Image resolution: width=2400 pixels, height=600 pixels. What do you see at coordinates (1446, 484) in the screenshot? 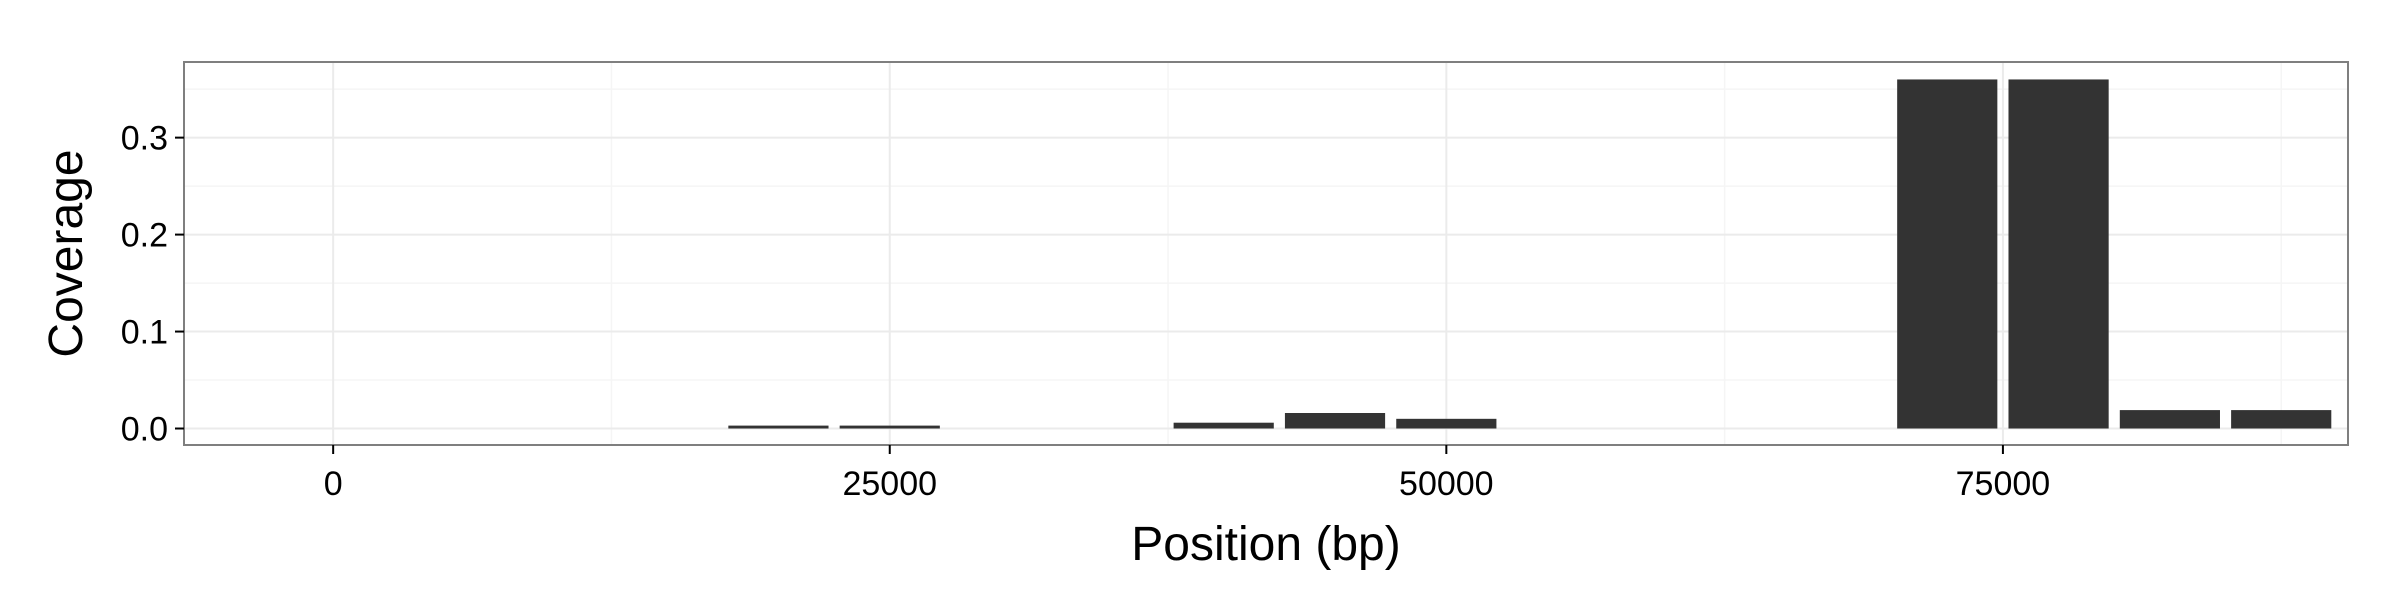
I see `x-tick-label: 50000` at bounding box center [1446, 484].